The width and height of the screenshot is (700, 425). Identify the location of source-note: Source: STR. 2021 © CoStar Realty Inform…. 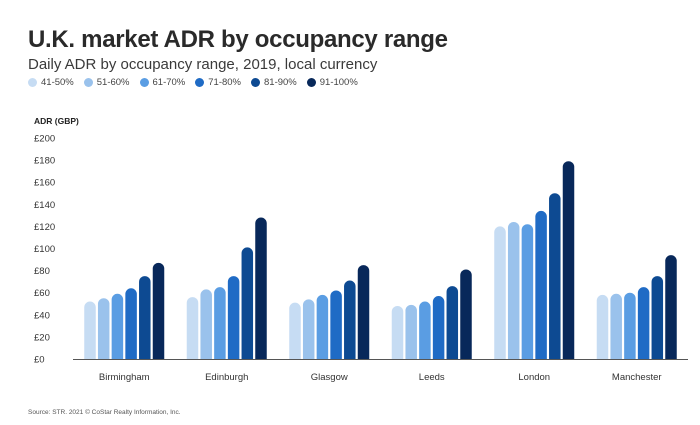
(104, 412).